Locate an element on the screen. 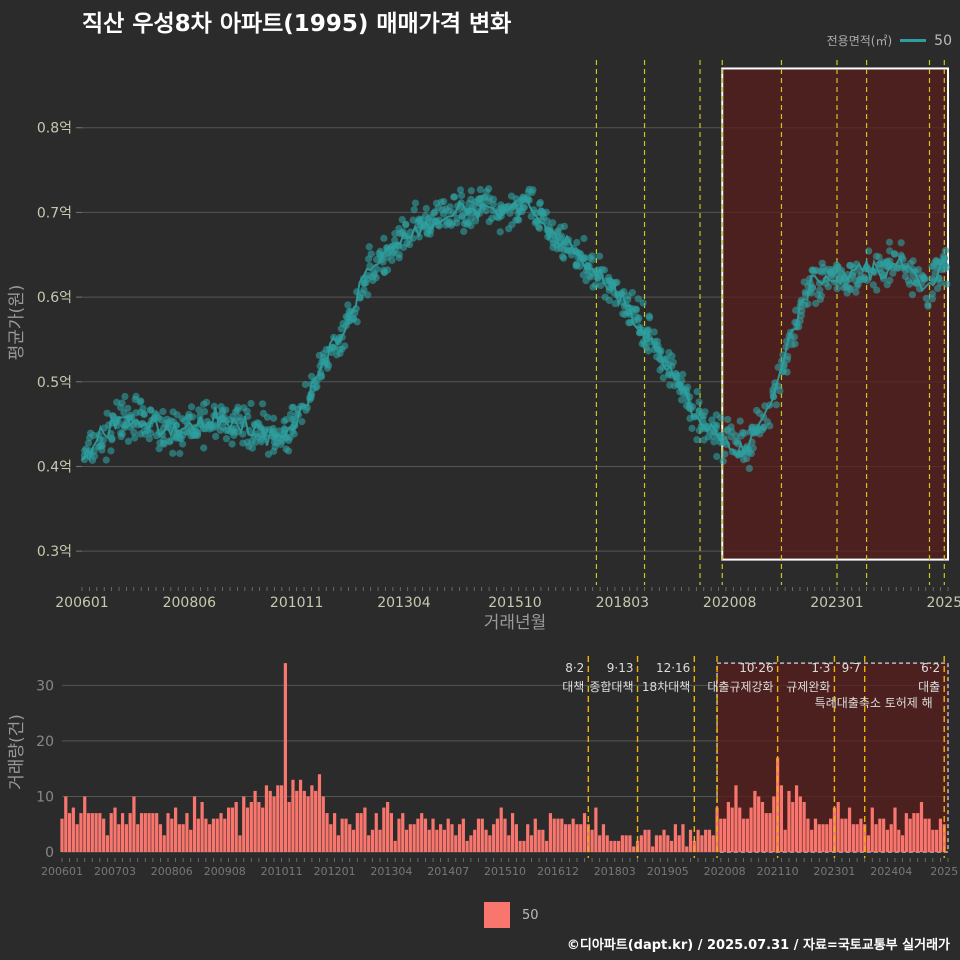 The width and height of the screenshot is (960, 960). area-legend-value: 50 is located at coordinates (943, 40).